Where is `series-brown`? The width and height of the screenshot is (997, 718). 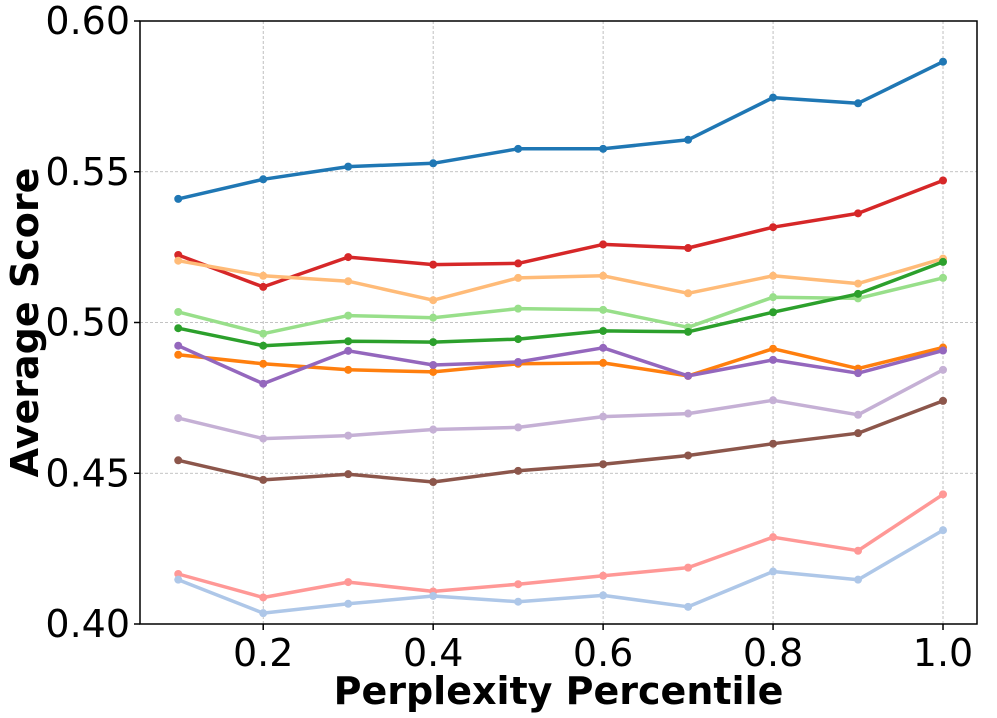 series-brown is located at coordinates (561, 441).